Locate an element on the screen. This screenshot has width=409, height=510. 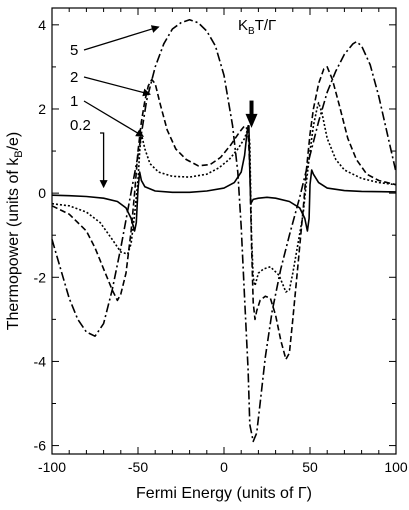
x-tick-label: -50 is located at coordinates (138, 467).